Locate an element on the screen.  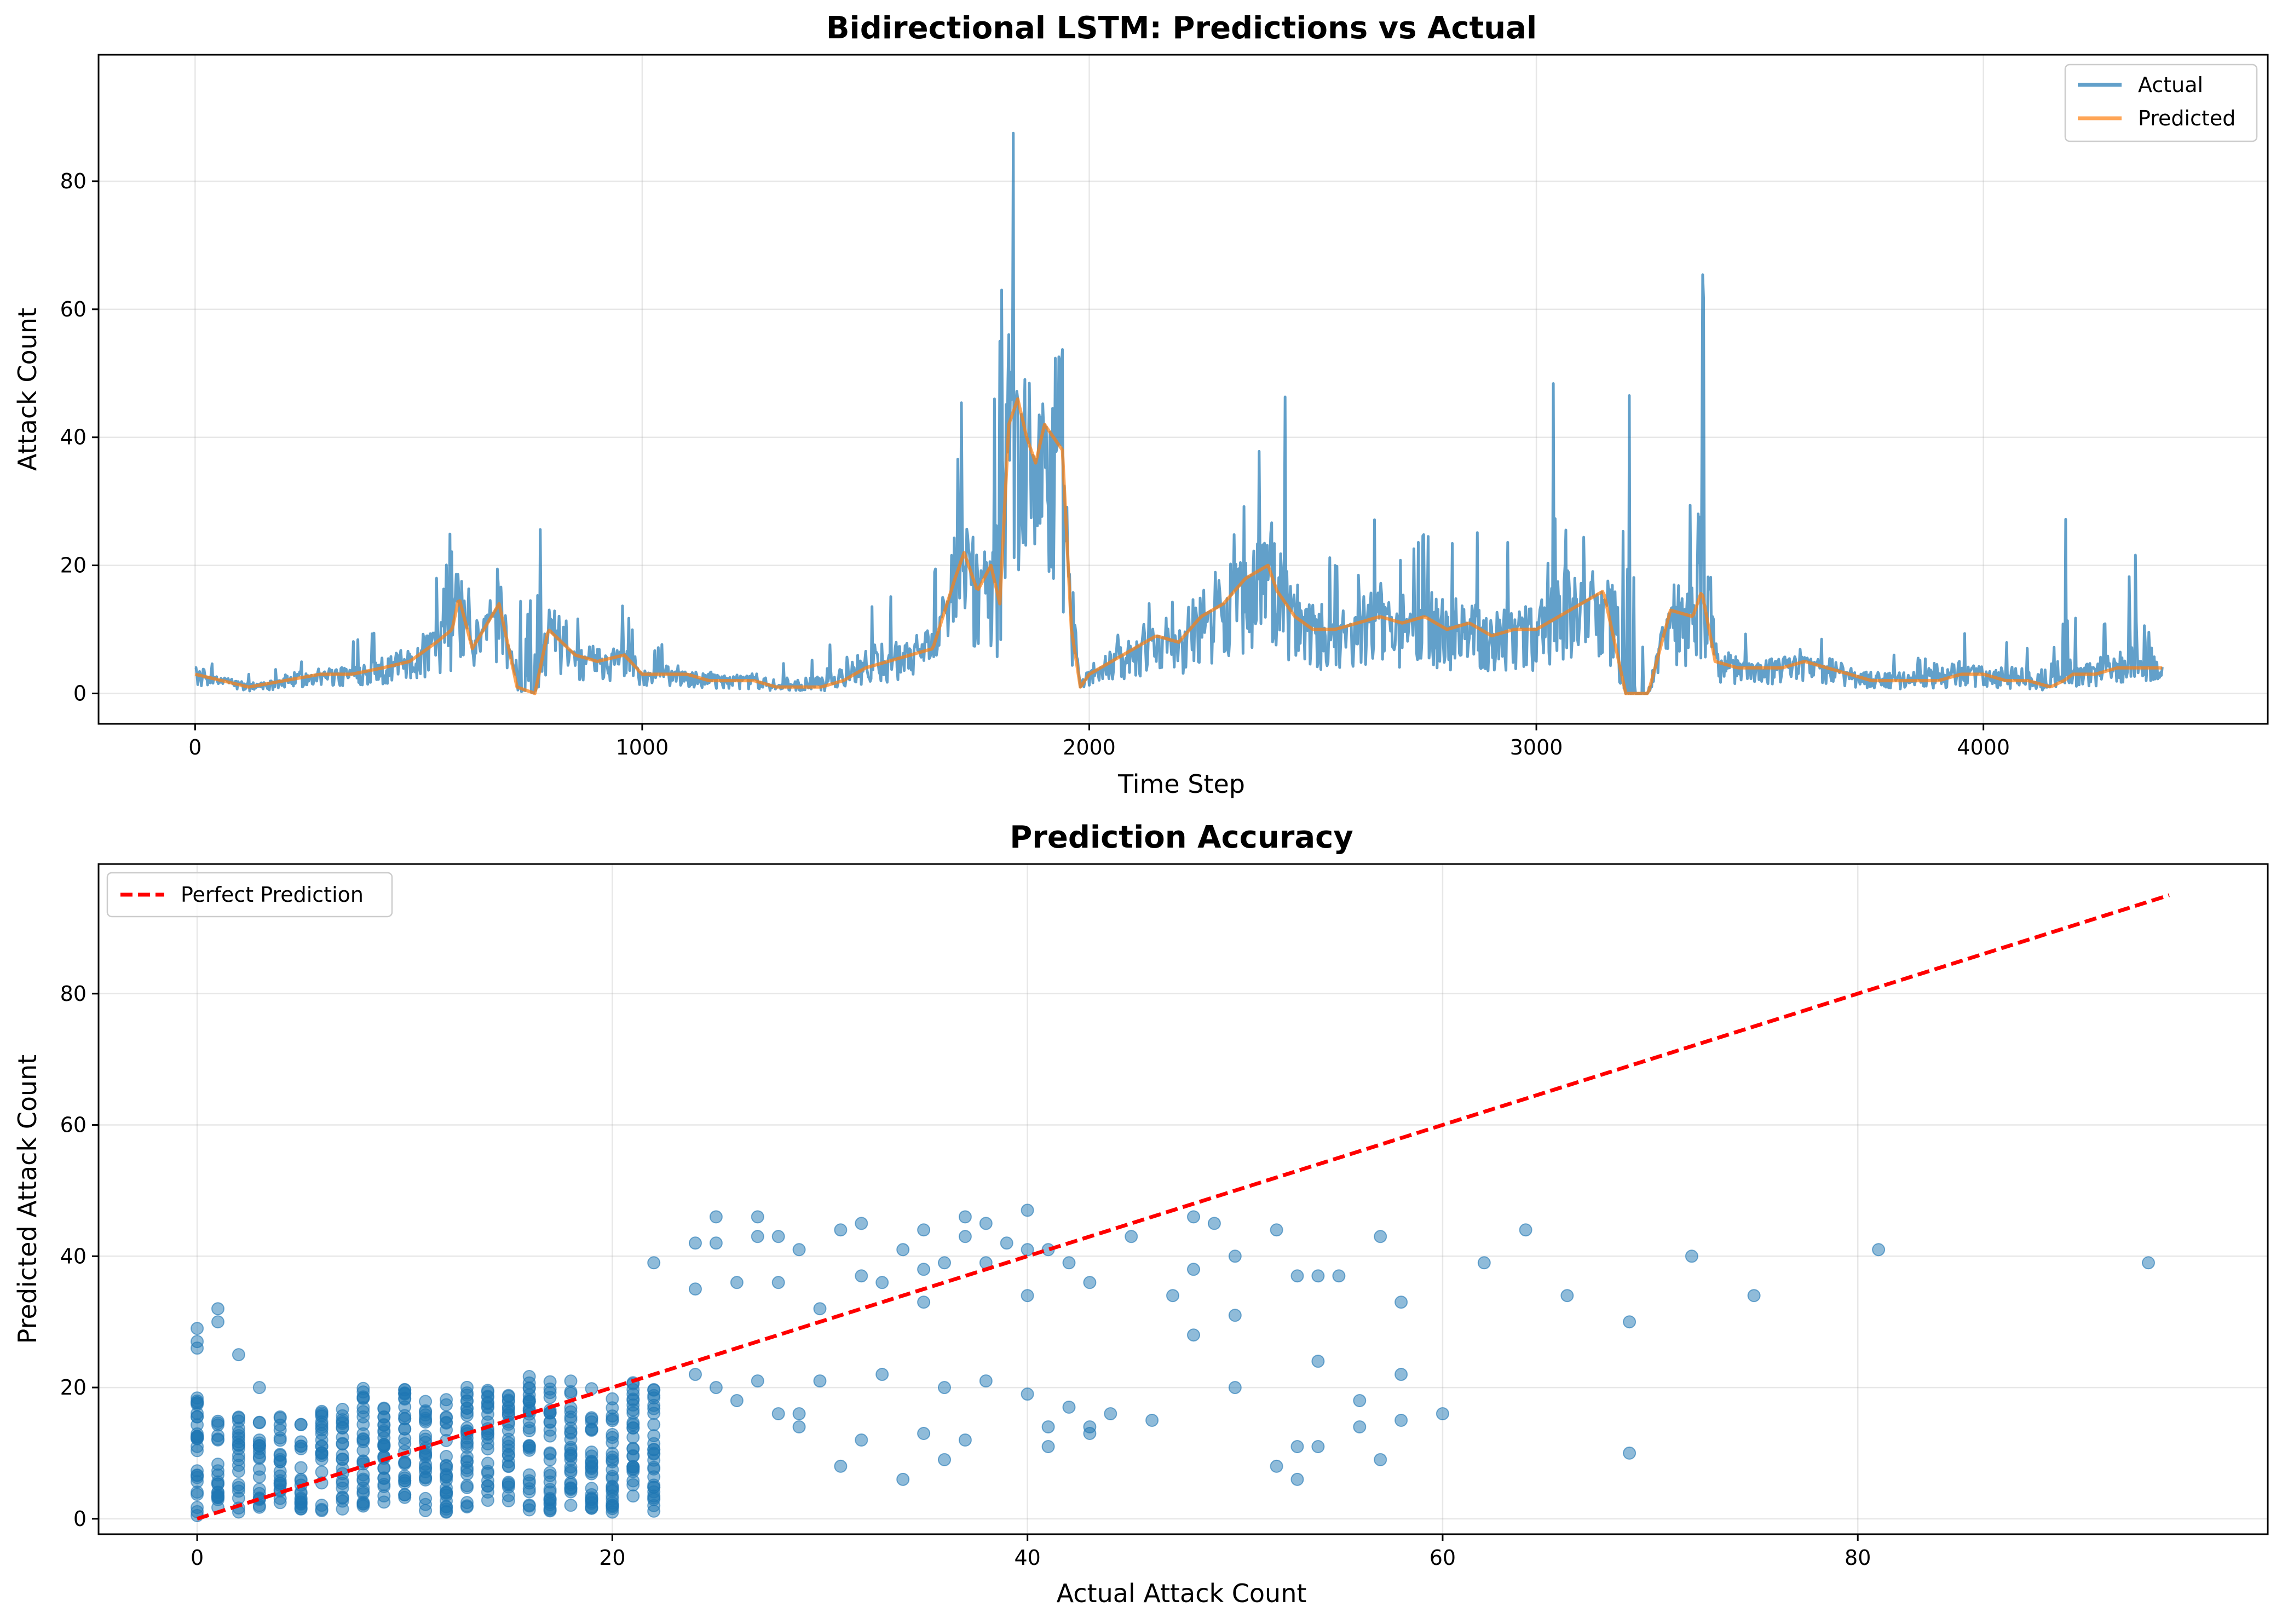
scatter-y-tick-label: 0 is located at coordinates (80, 1519).